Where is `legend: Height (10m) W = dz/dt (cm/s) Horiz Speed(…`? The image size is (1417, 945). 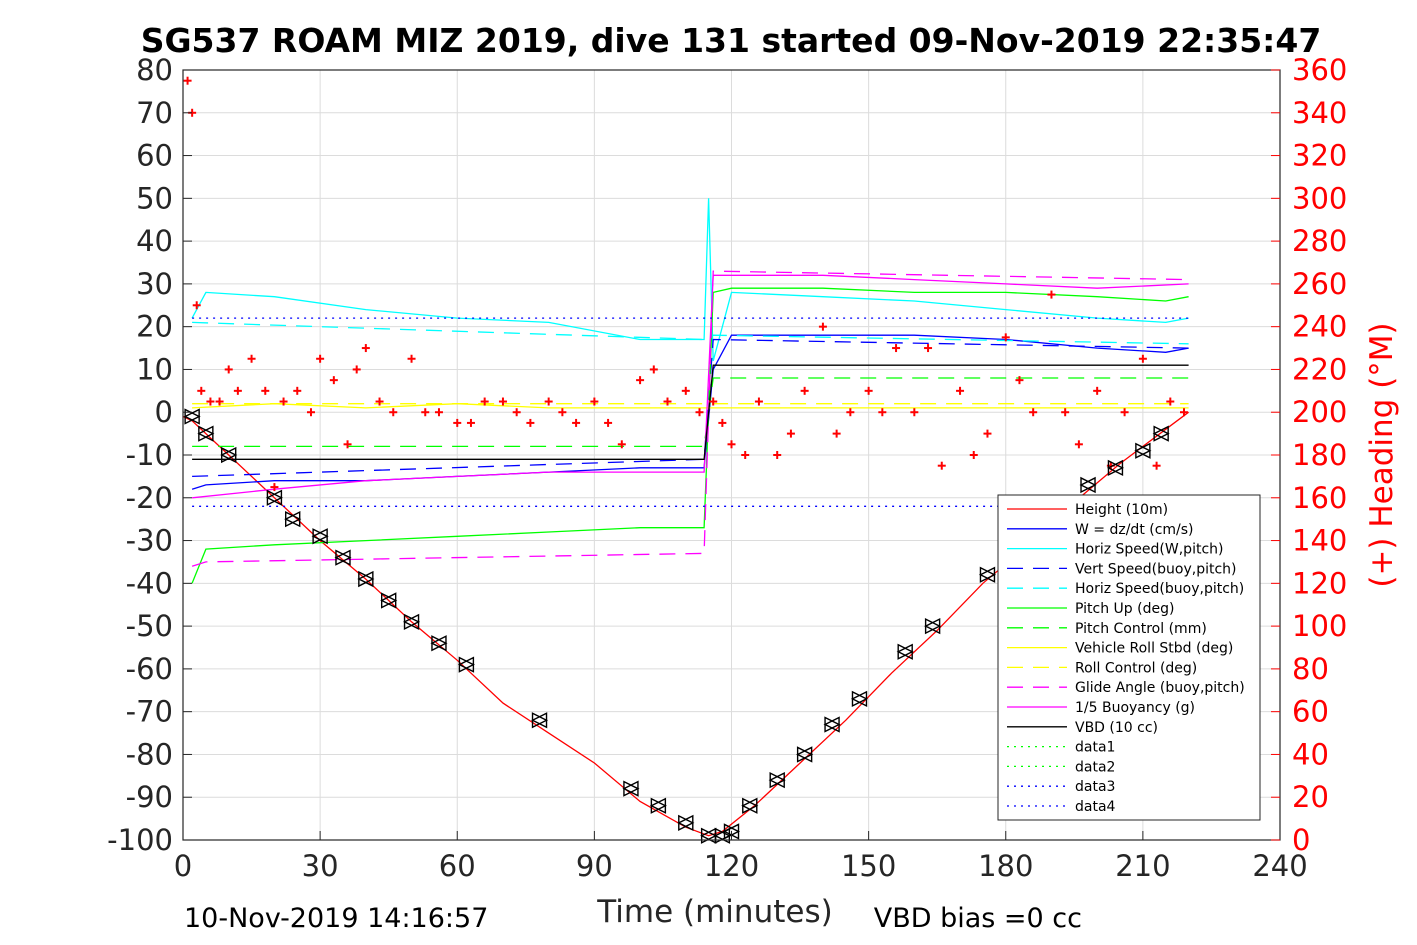 legend: Height (10m) W = dz/dt (cm/s) Horiz Speed(… is located at coordinates (1129, 657).